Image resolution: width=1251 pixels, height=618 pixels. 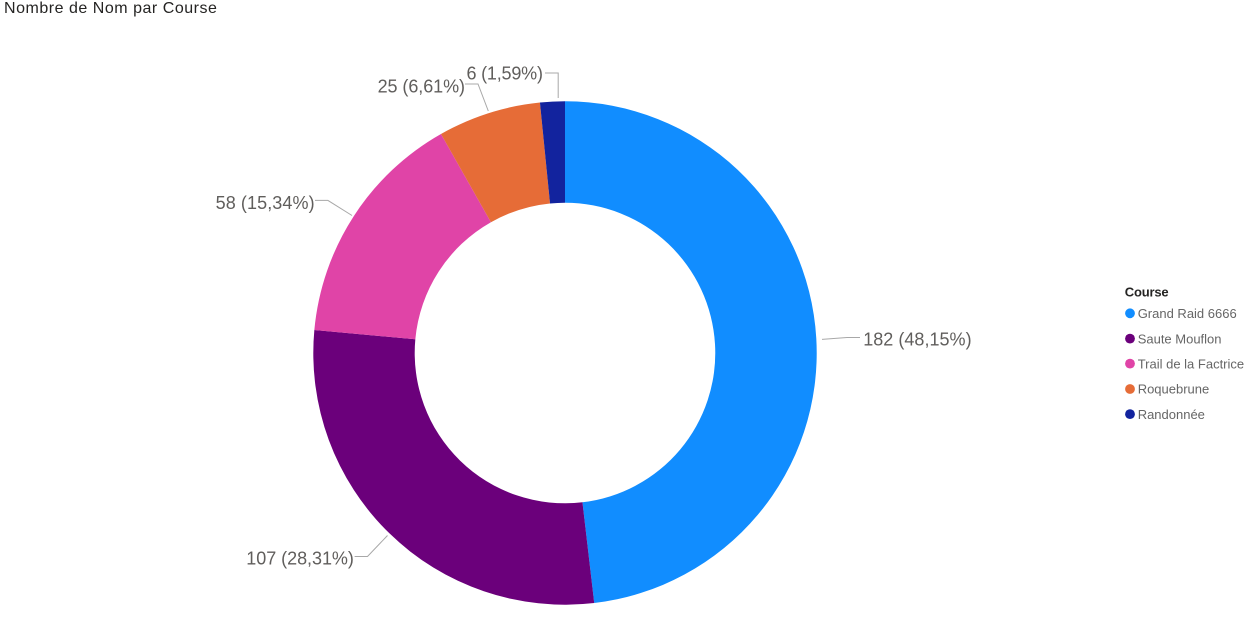 I want to click on svg-text: Roquebrune, so click(x=1174, y=389).